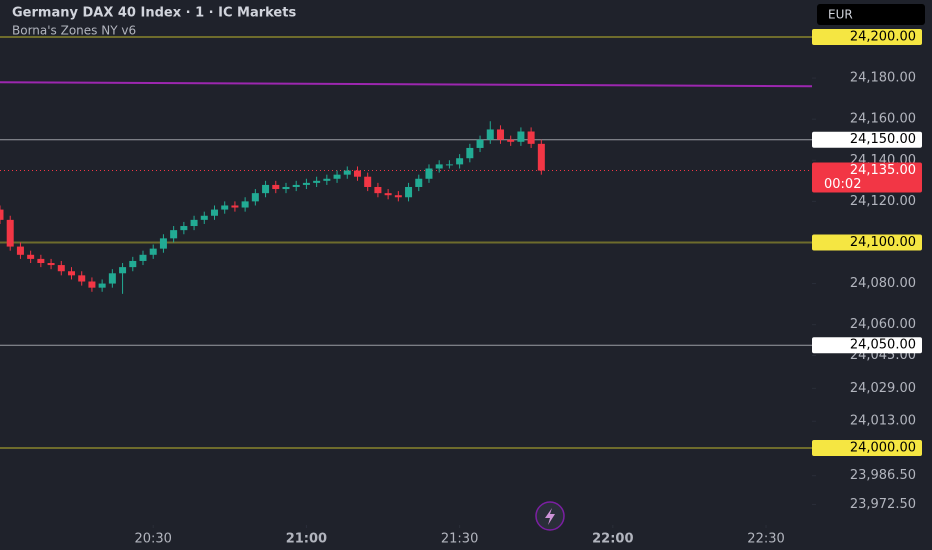 This screenshot has height=550, width=932. Describe the element at coordinates (883, 504) in the screenshot. I see `y-tick-label: 23,972.50` at that location.